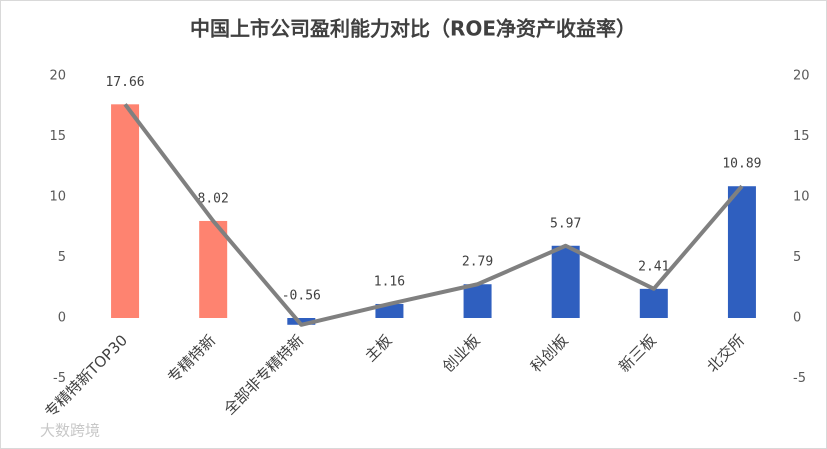  I want to click on y-tick-label: -5, so click(59, 378).